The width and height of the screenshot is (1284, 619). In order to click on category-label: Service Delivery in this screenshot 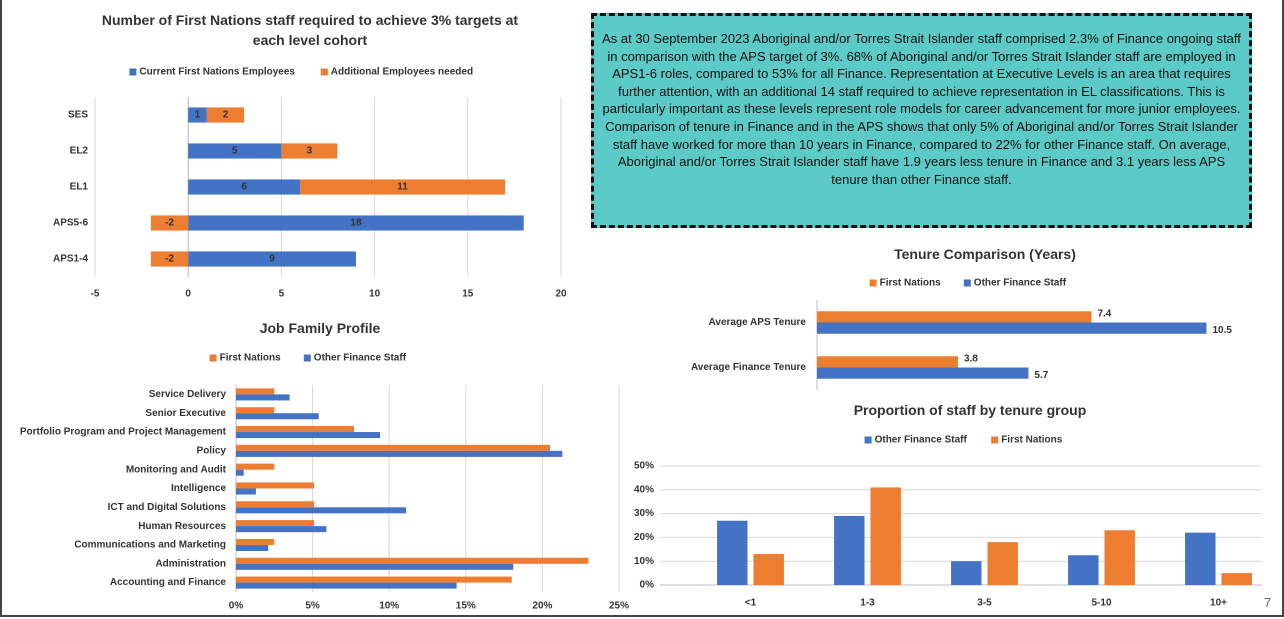, I will do `click(188, 394)`.